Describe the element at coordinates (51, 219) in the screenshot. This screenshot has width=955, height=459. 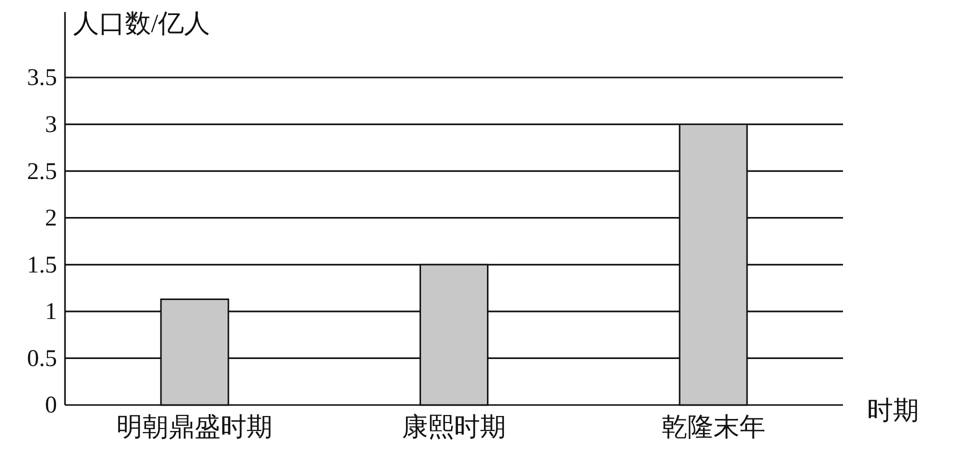
I see `y-tick-label: 2` at that location.